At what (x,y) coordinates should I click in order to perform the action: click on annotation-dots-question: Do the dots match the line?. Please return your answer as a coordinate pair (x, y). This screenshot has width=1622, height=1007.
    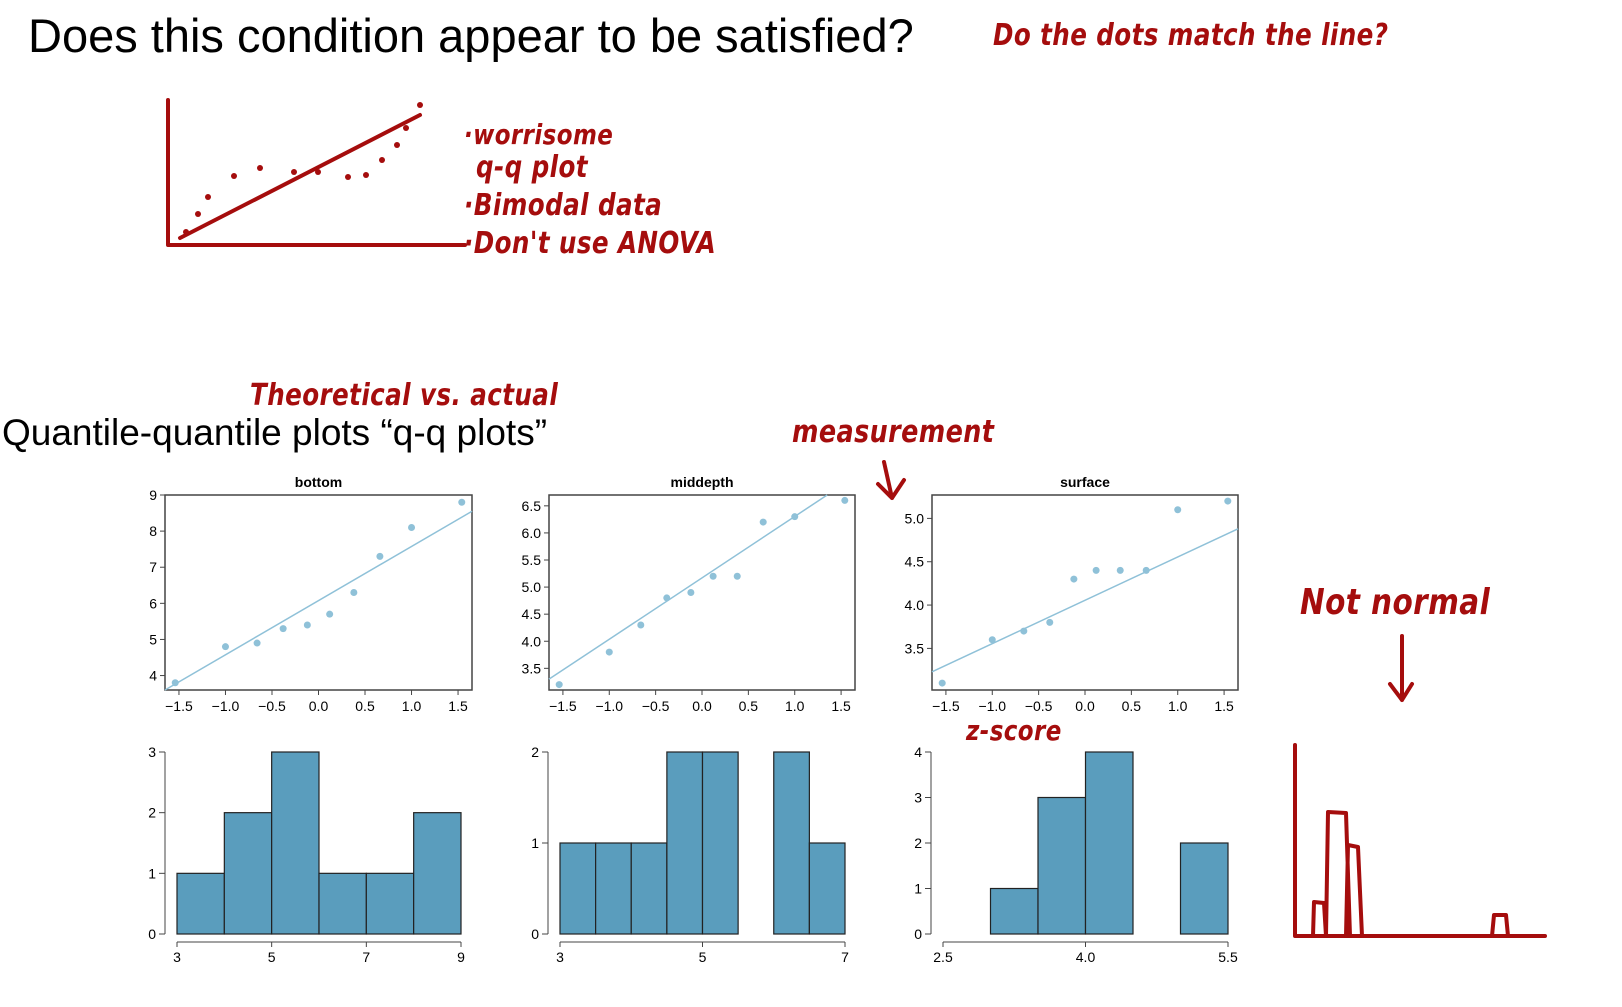
    Looking at the image, I should click on (1191, 35).